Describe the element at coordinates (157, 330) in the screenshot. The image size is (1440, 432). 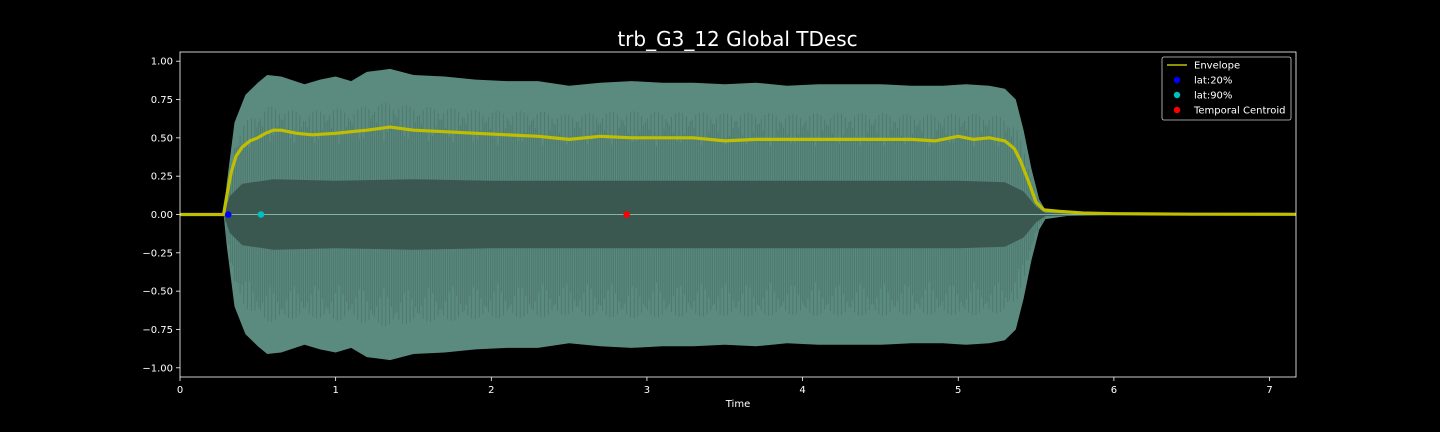
I see `y-tick-label: −0.75` at that location.